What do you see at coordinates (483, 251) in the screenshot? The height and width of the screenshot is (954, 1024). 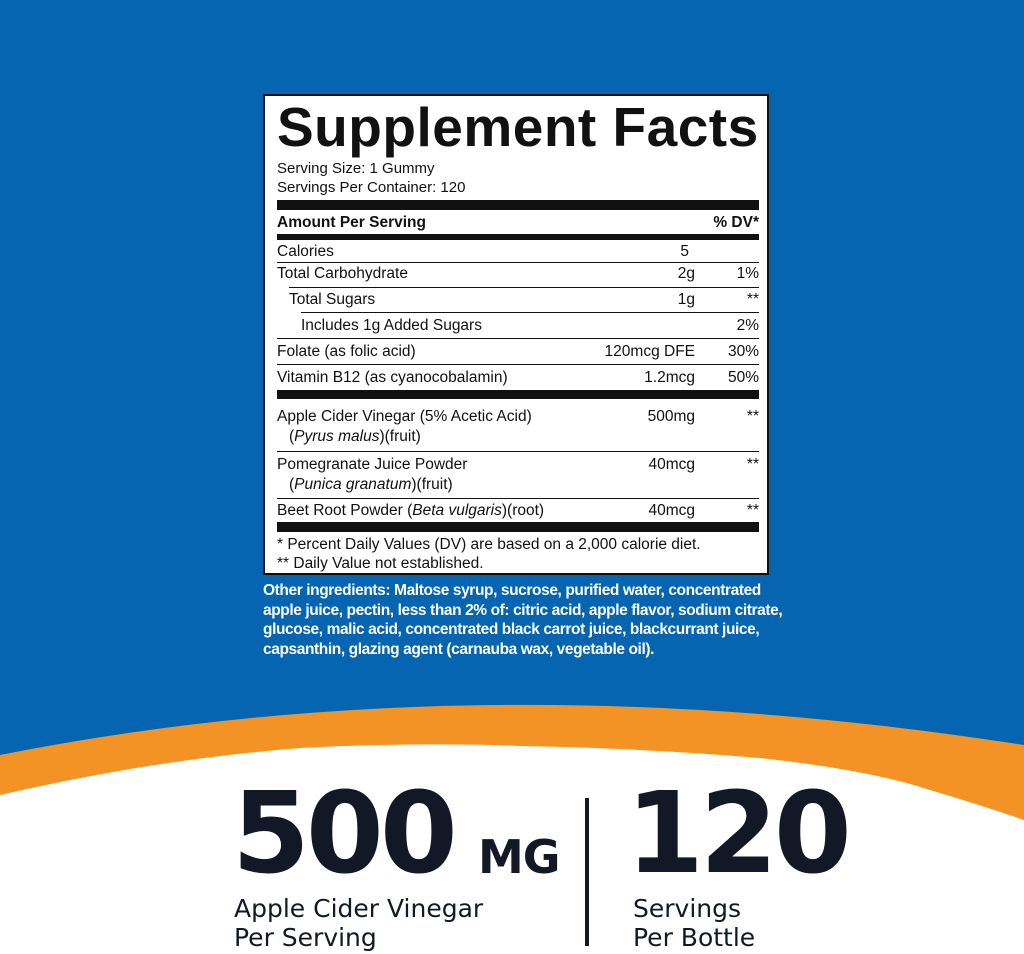 I see `nutrient-row: Calories 5` at bounding box center [483, 251].